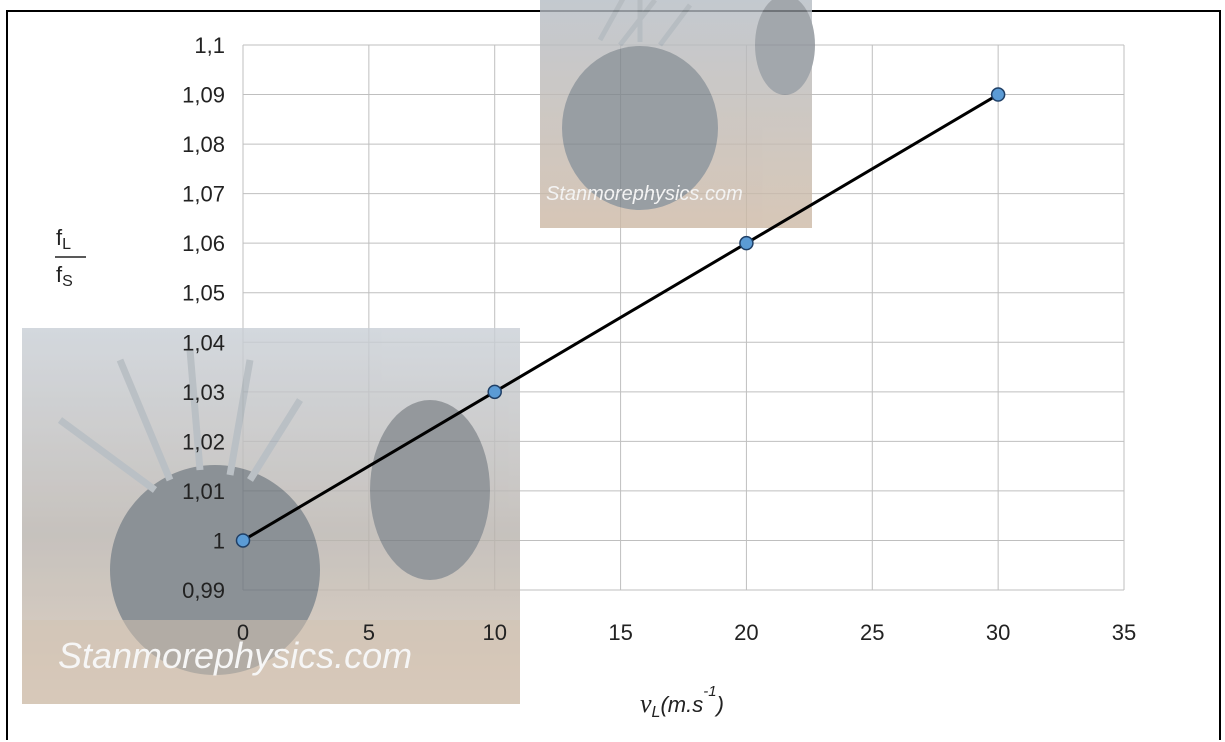 This screenshot has height=742, width=1225. Describe the element at coordinates (203, 491) in the screenshot. I see `y-tick-label: 1,01` at that location.